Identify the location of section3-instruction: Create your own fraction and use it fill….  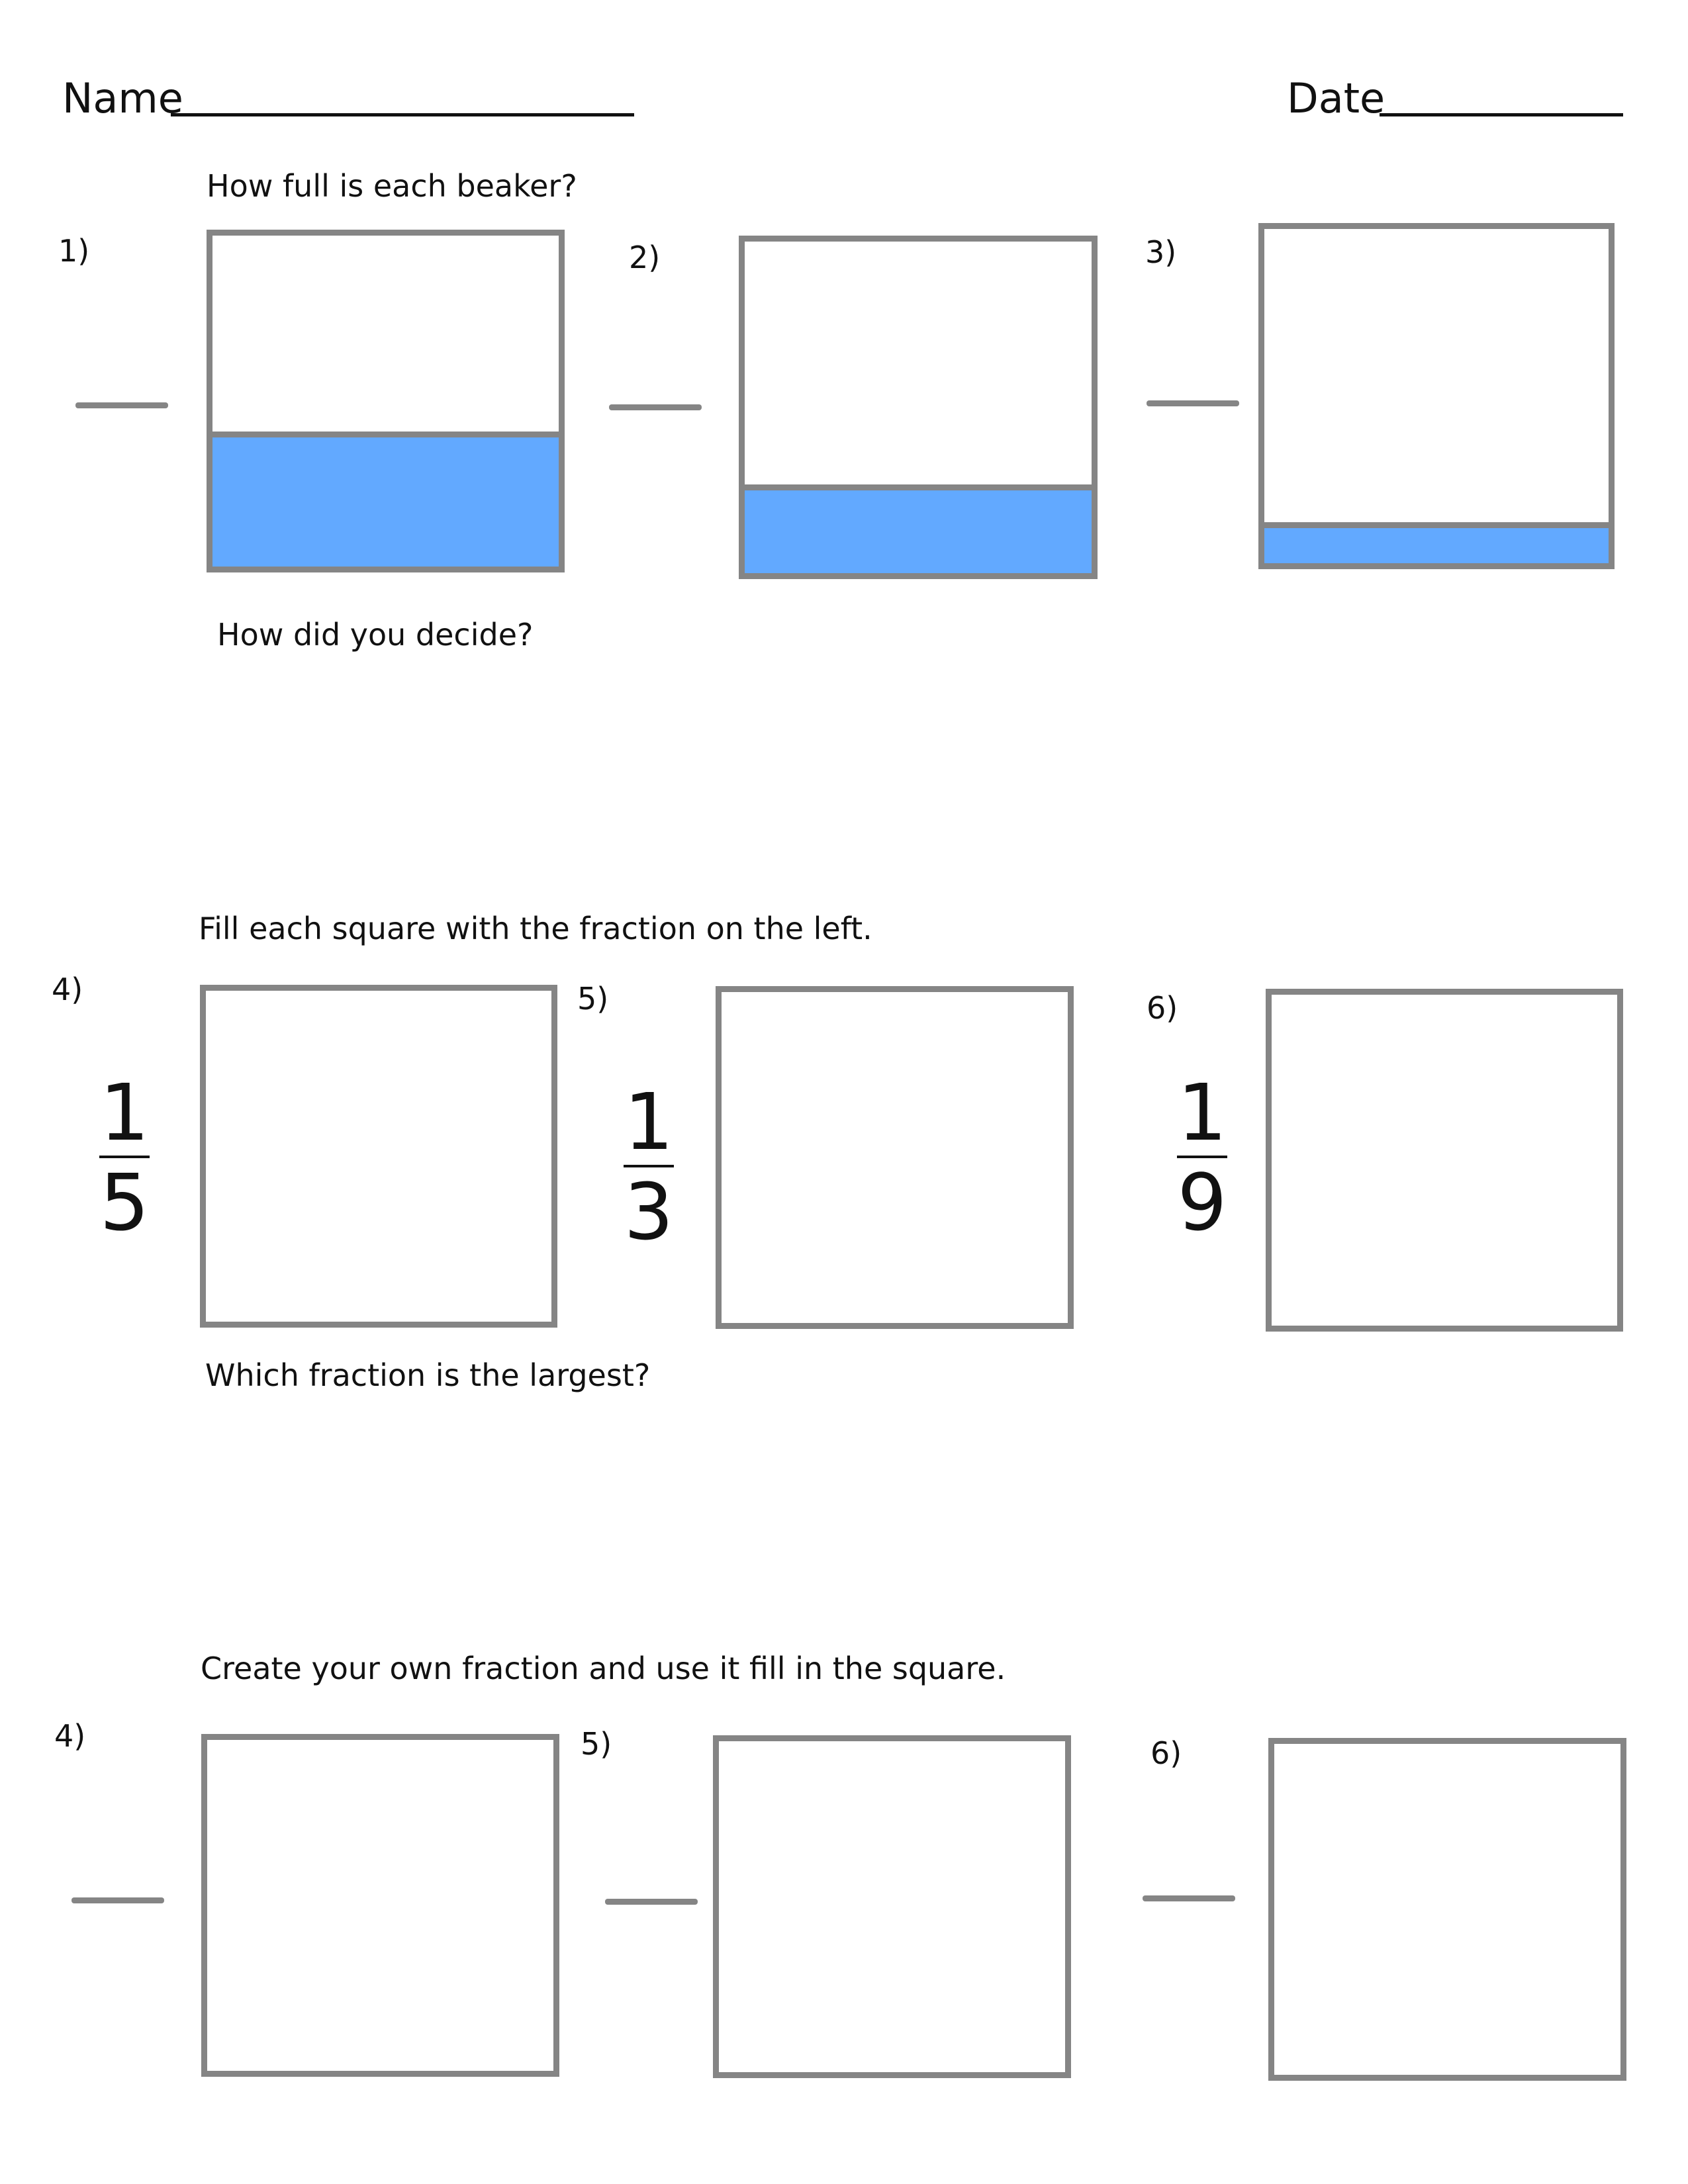
(603, 1669).